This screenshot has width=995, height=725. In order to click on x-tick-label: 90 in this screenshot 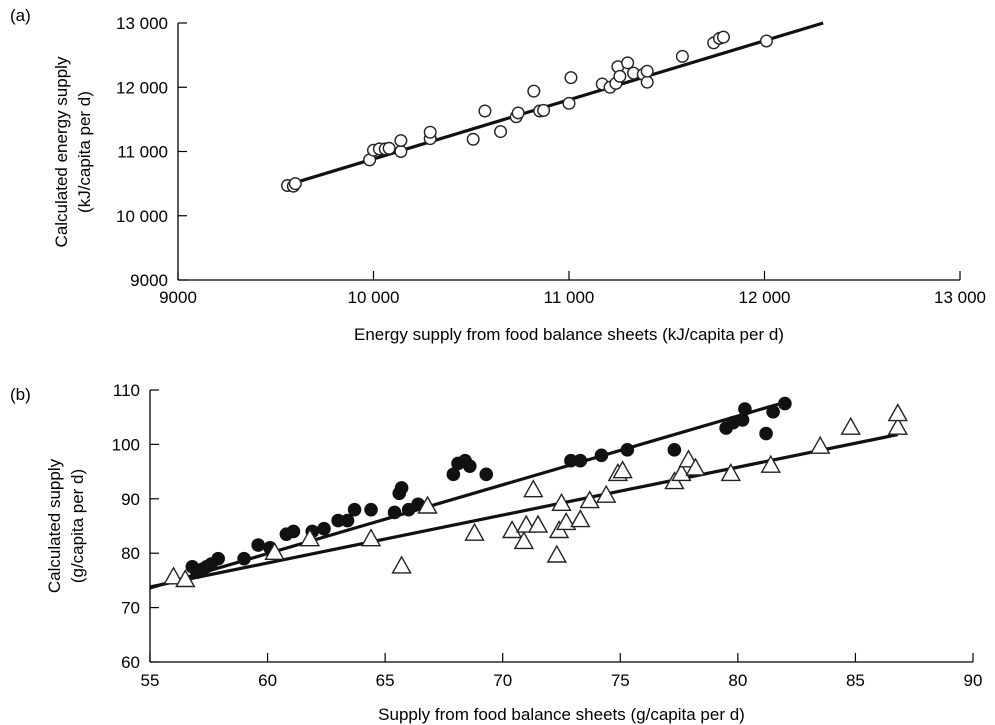, I will do `click(973, 680)`.